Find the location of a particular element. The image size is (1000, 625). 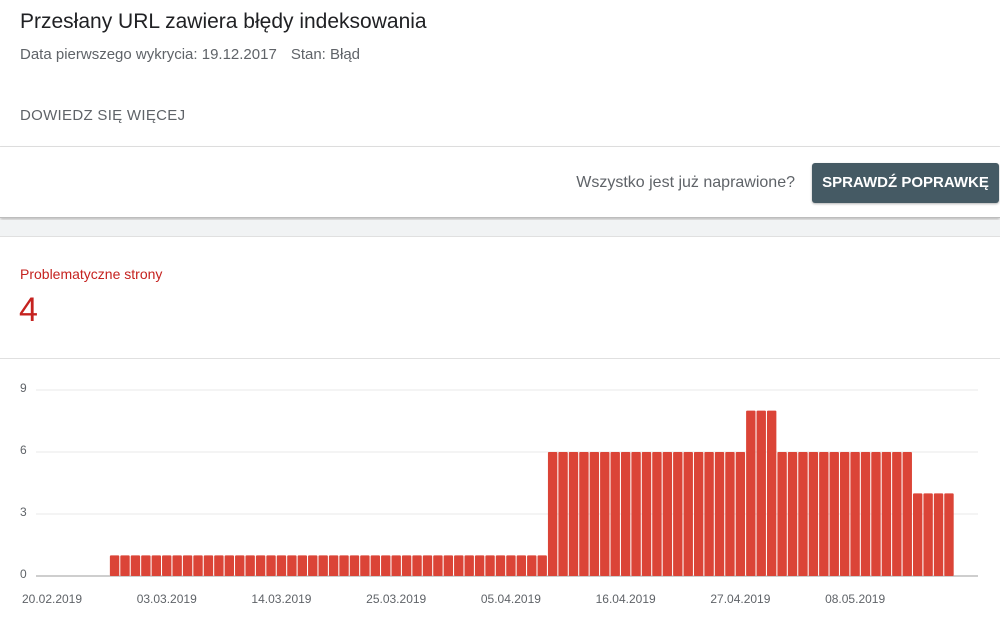

y-tick-label: 0 is located at coordinates (23, 574).